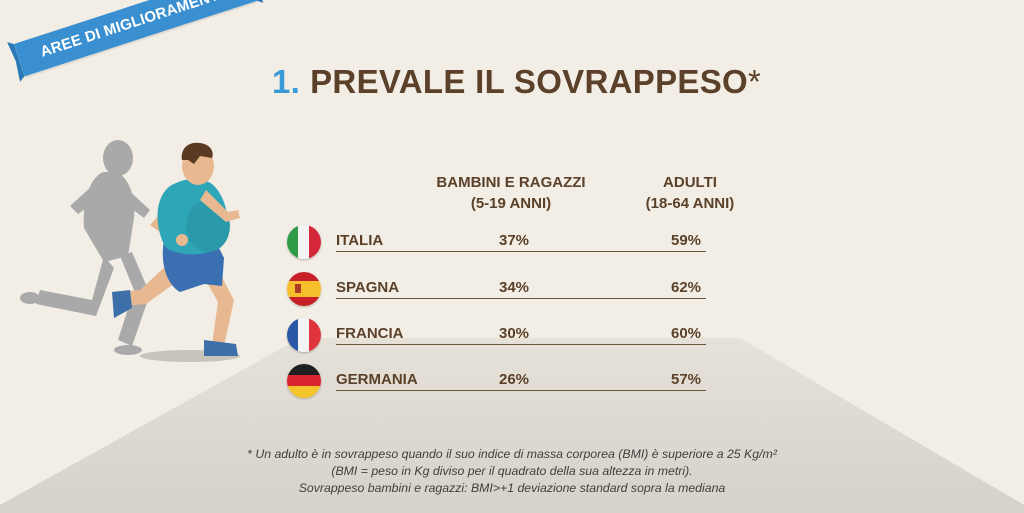 Image resolution: width=1024 pixels, height=513 pixels. Describe the element at coordinates (286, 81) in the screenshot. I see `title-number: 1.` at that location.